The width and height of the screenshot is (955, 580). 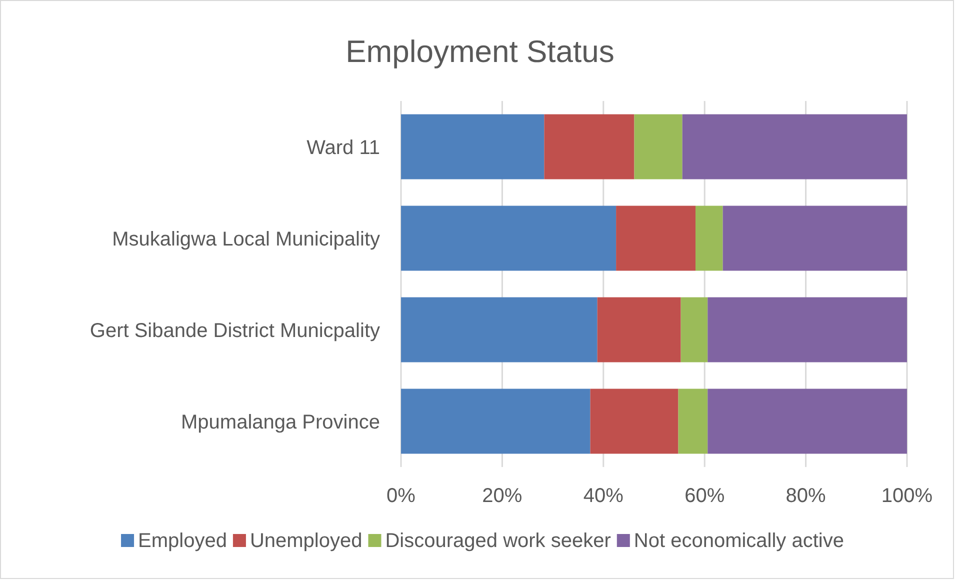 I want to click on x-tick-label: 40%, so click(x=603, y=496).